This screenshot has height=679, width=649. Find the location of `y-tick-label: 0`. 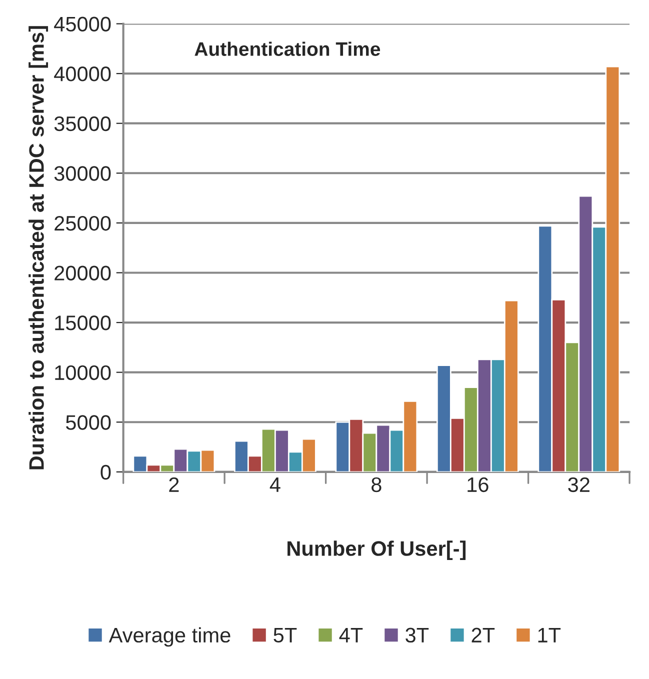

y-tick-label: 0 is located at coordinates (105, 472).